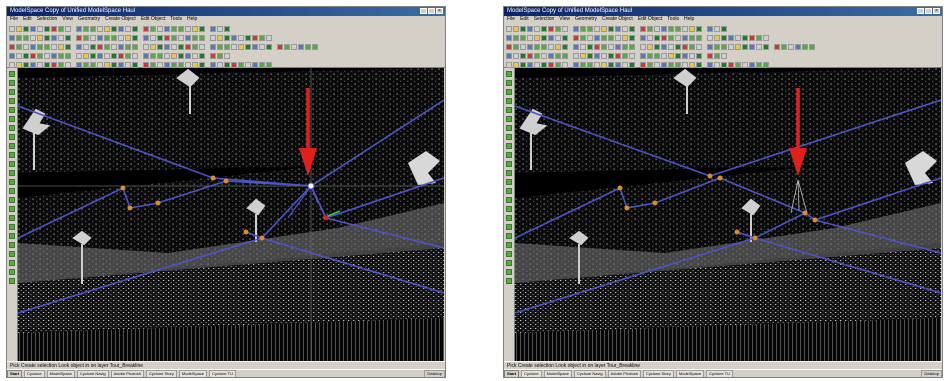 The image size is (947, 381). Describe the element at coordinates (531, 373) in the screenshot. I see `taskbar-item: Cyclone` at that location.